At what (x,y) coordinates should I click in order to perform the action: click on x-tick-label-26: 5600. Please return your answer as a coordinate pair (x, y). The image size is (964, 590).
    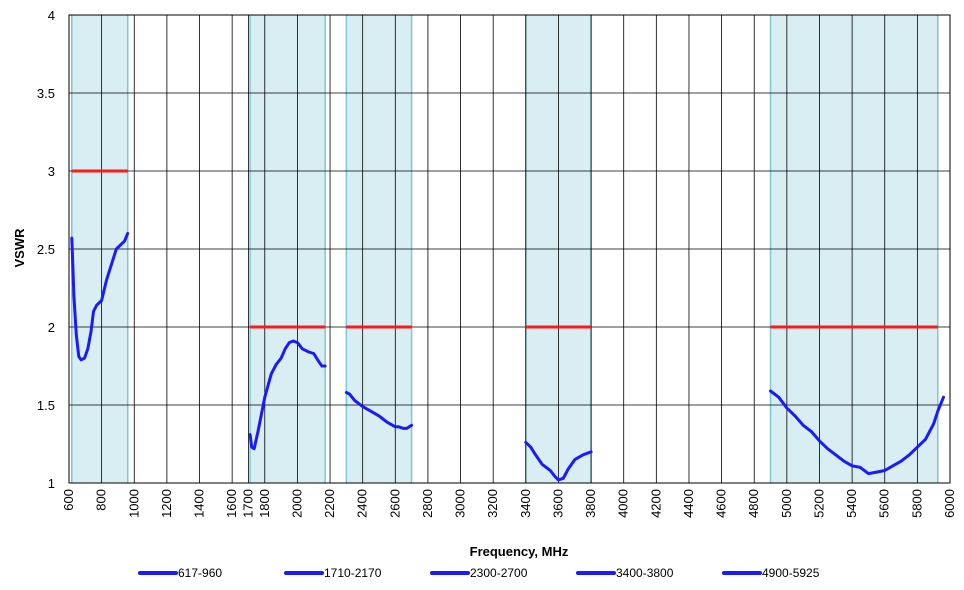
    Looking at the image, I should click on (884, 503).